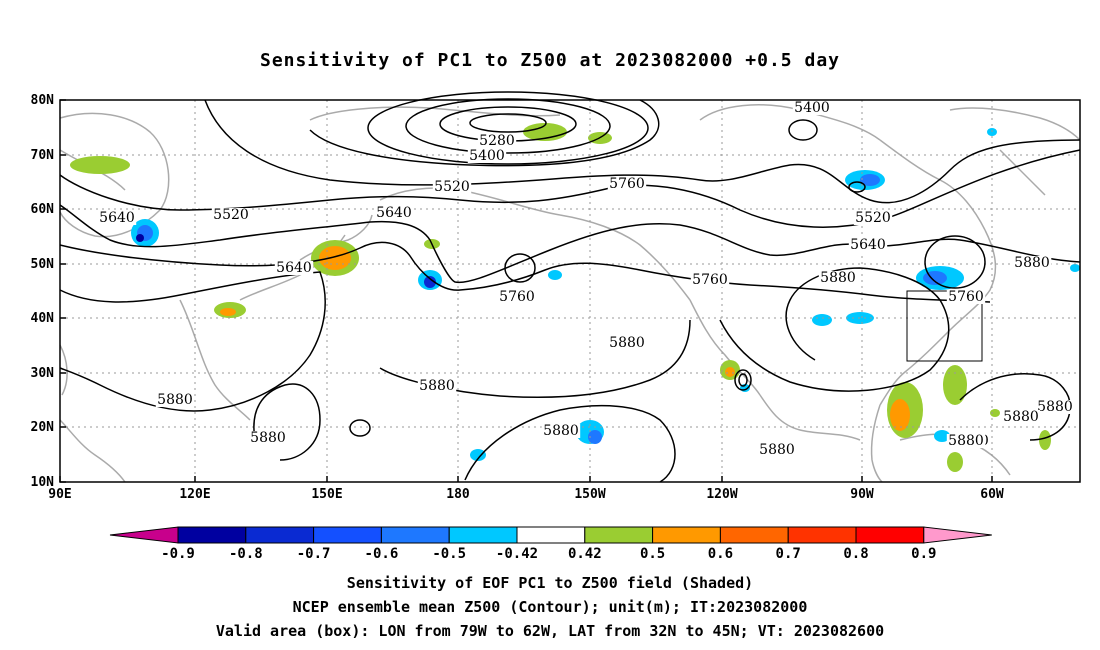 The image size is (1100, 650). I want to click on lon-tick-label: 90E, so click(59, 494).